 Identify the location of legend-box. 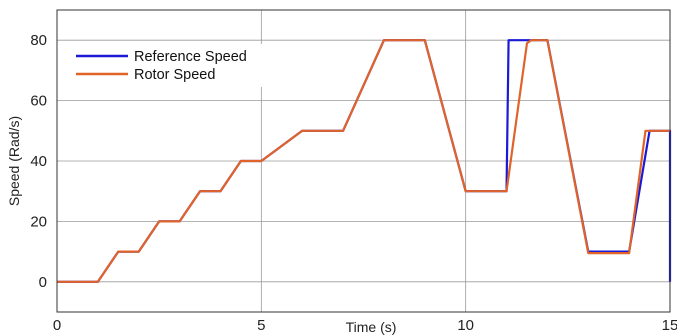
(170, 65).